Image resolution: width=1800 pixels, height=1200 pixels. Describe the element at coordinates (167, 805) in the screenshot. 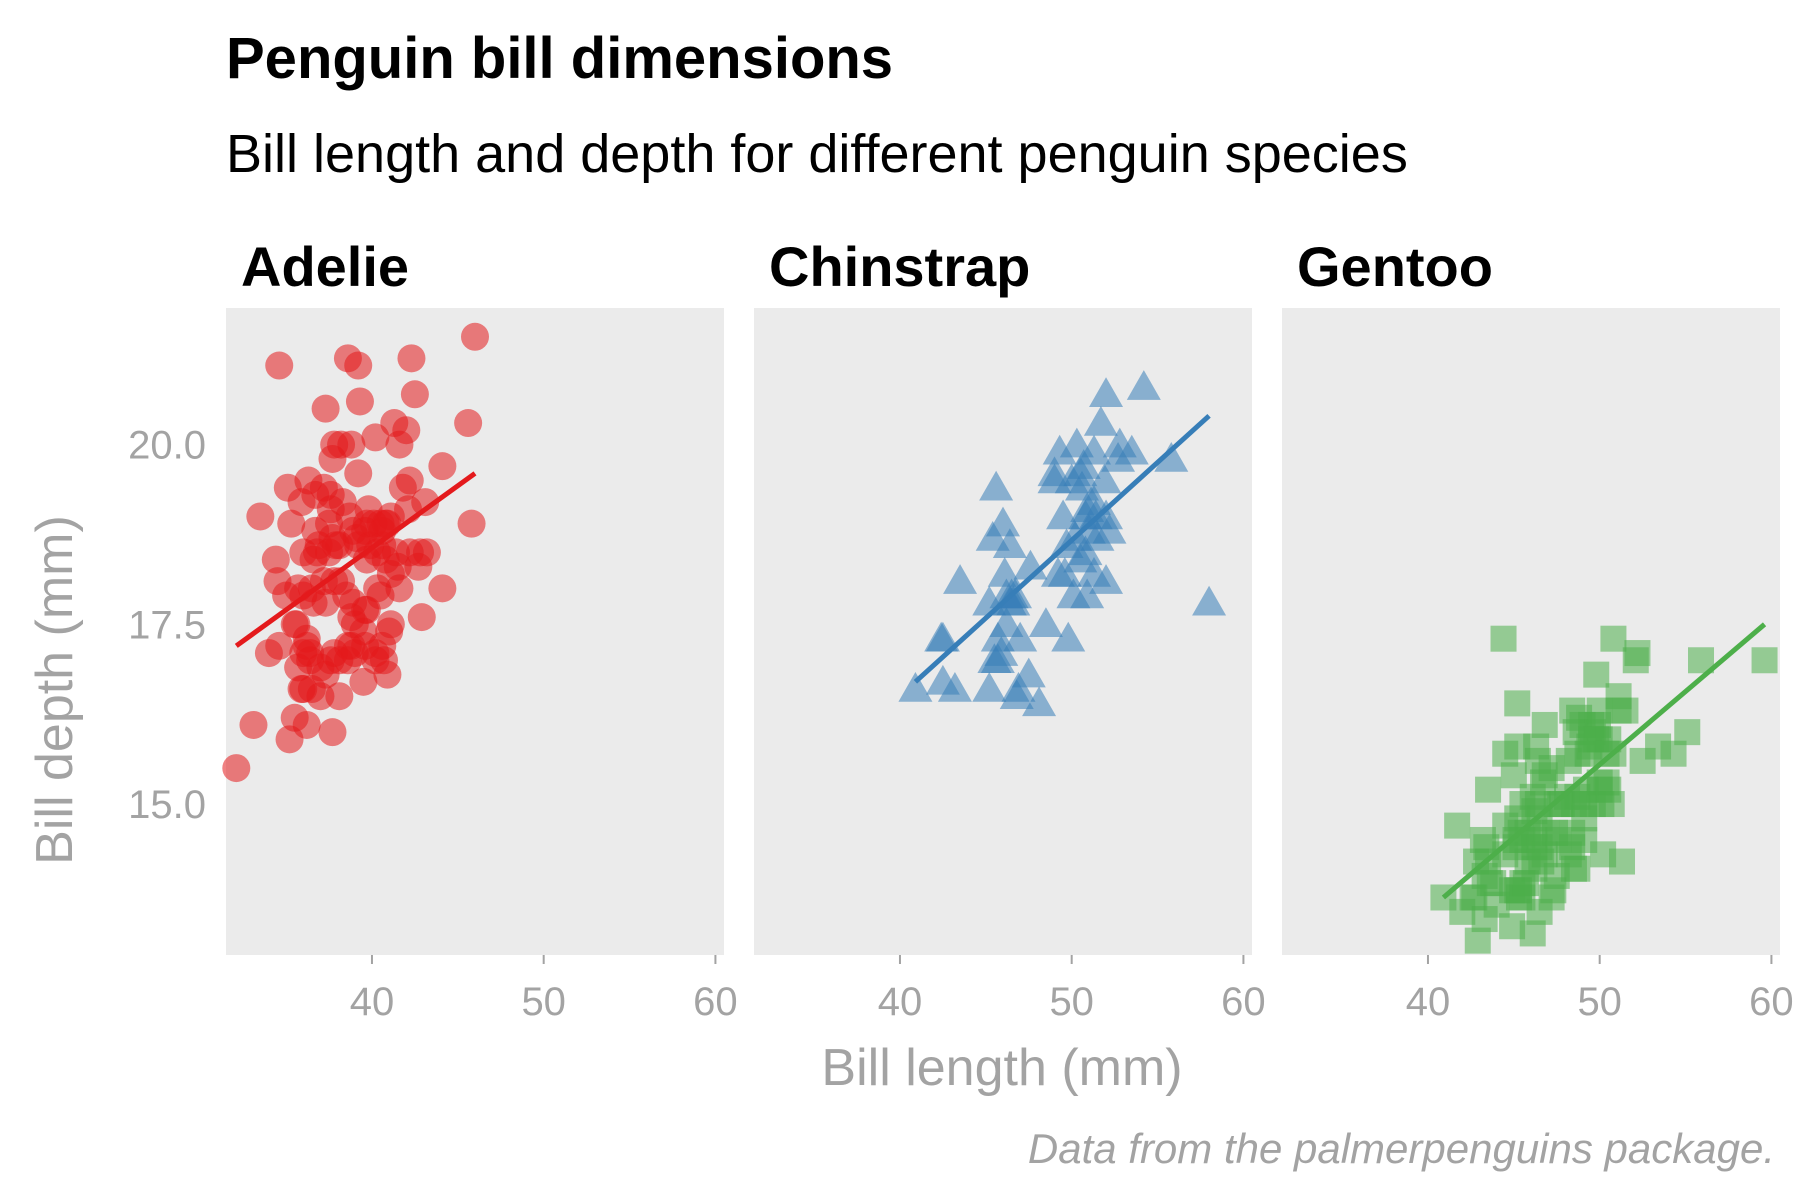

I see `y-tick-label: 15.0` at that location.